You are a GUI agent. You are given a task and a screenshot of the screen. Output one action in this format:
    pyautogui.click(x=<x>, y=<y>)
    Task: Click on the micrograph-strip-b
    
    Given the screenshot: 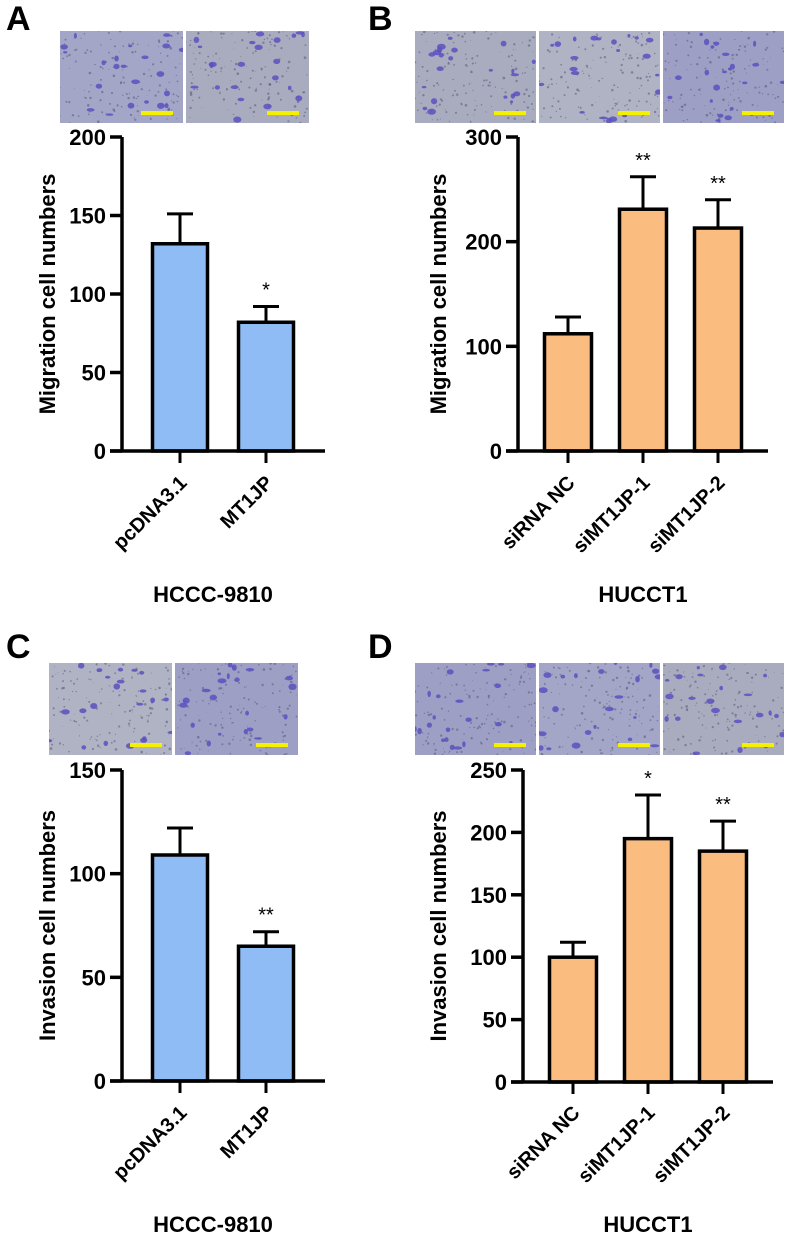 What is the action you would take?
    pyautogui.click(x=599, y=77)
    